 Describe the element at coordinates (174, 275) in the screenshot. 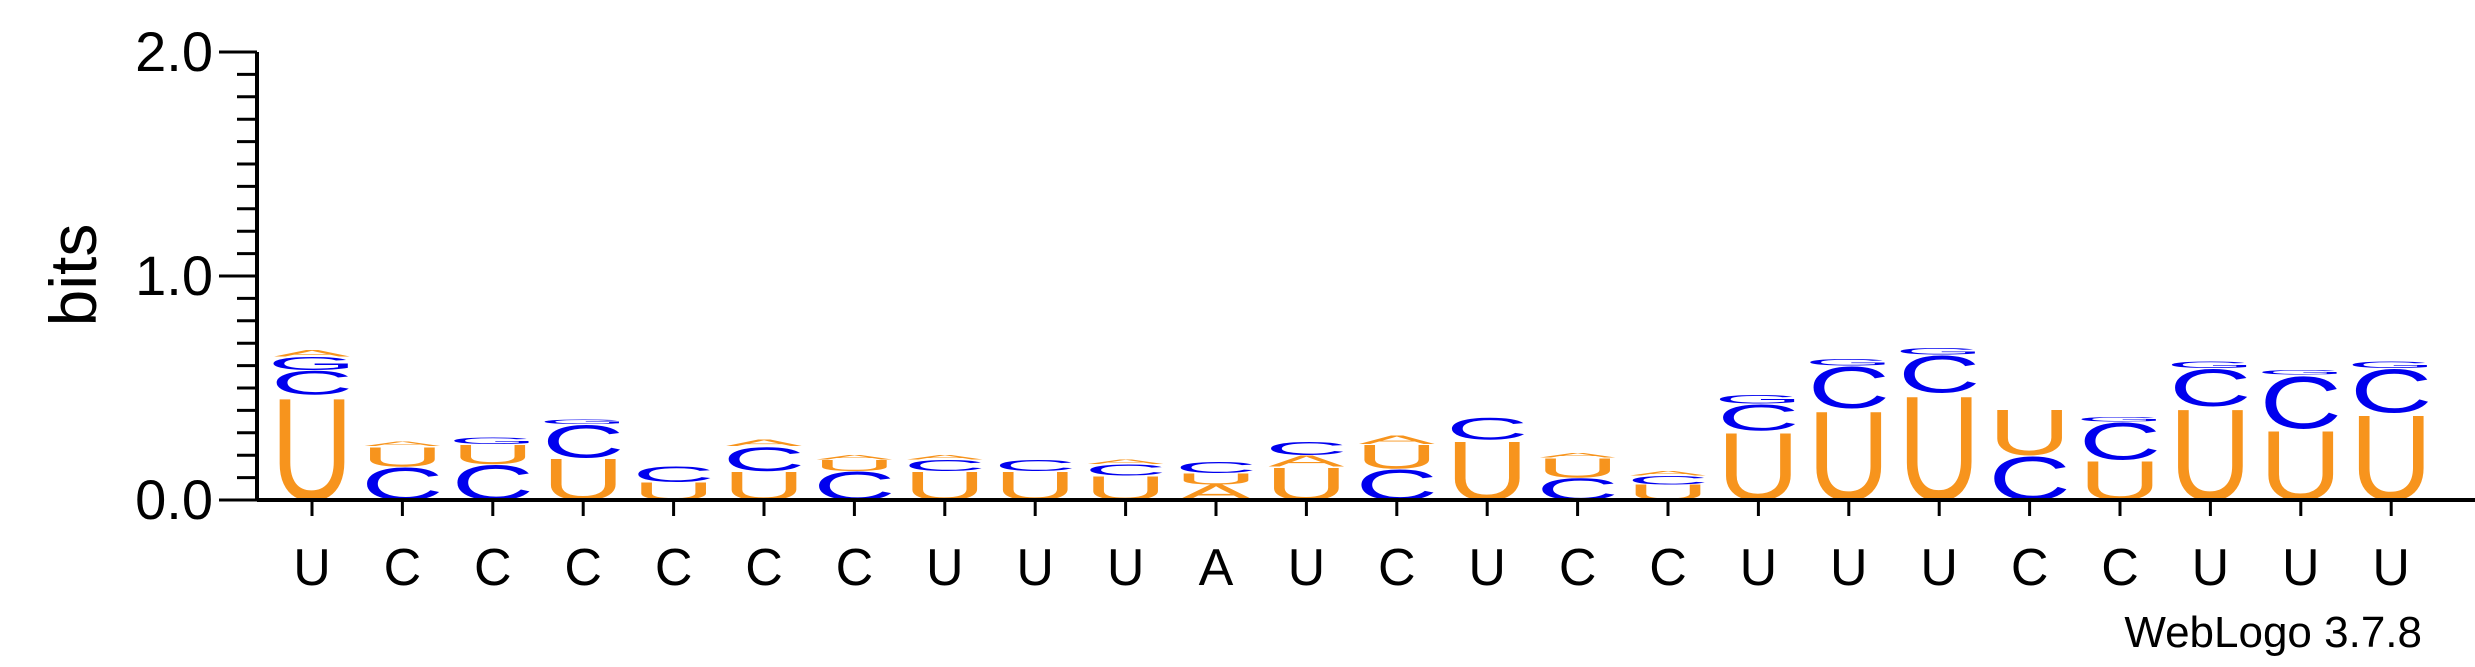

I see `y-tick-label: 1.0` at that location.